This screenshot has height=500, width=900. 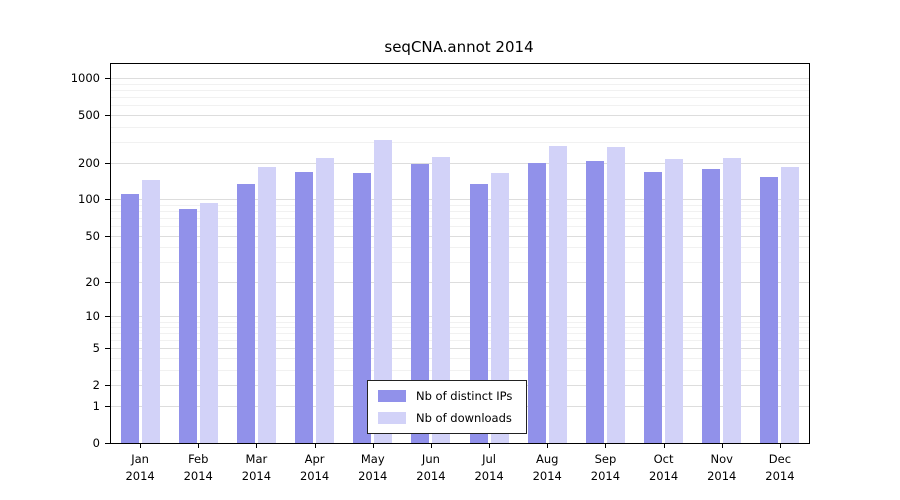 I want to click on x-tick-label-month: Sep, so click(x=605, y=459).